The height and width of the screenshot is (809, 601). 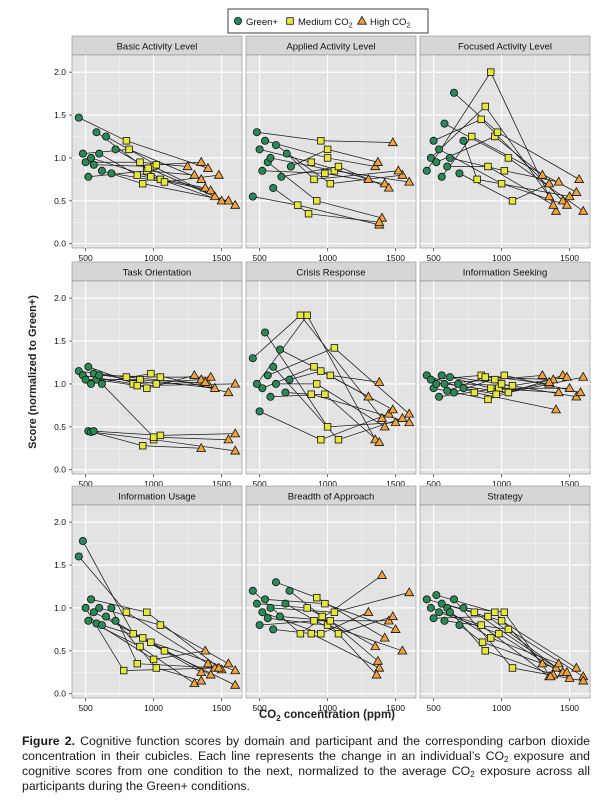 I want to click on legend-label-text: High CO, so click(x=388, y=22).